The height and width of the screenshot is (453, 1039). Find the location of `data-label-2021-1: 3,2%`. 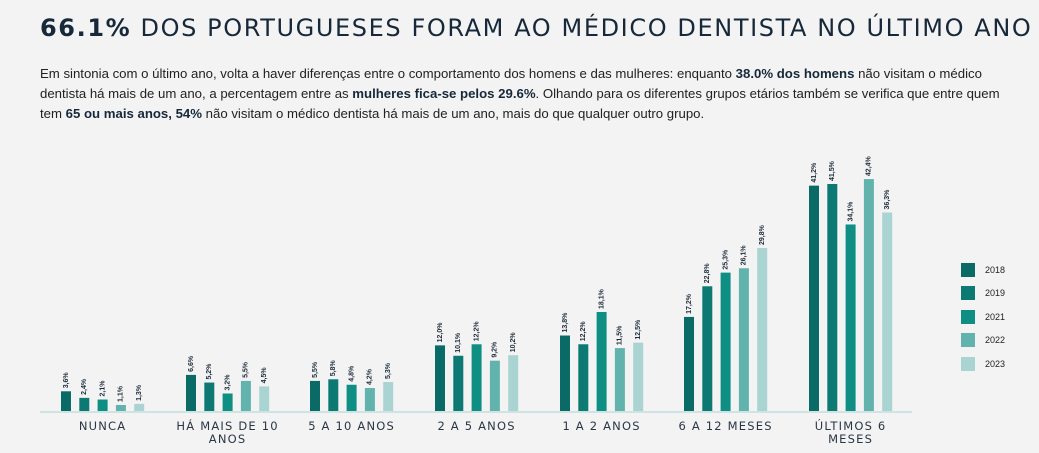

data-label-2021-1: 3,2% is located at coordinates (227, 382).